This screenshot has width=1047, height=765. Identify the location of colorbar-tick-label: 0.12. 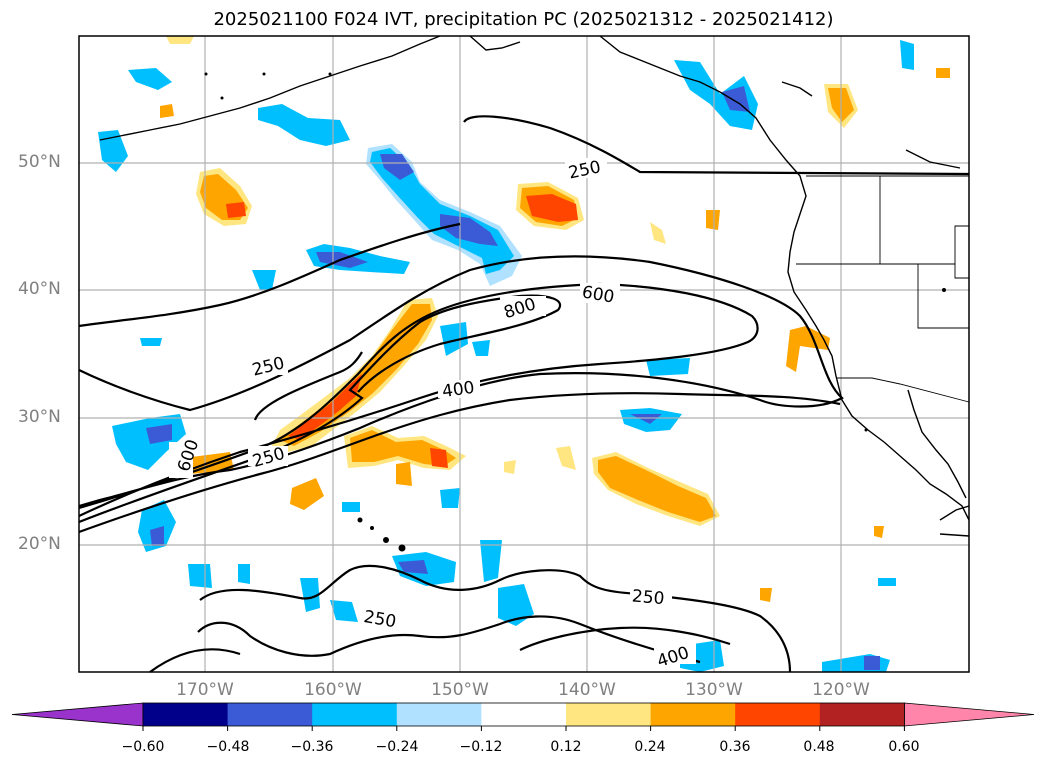
(566, 747).